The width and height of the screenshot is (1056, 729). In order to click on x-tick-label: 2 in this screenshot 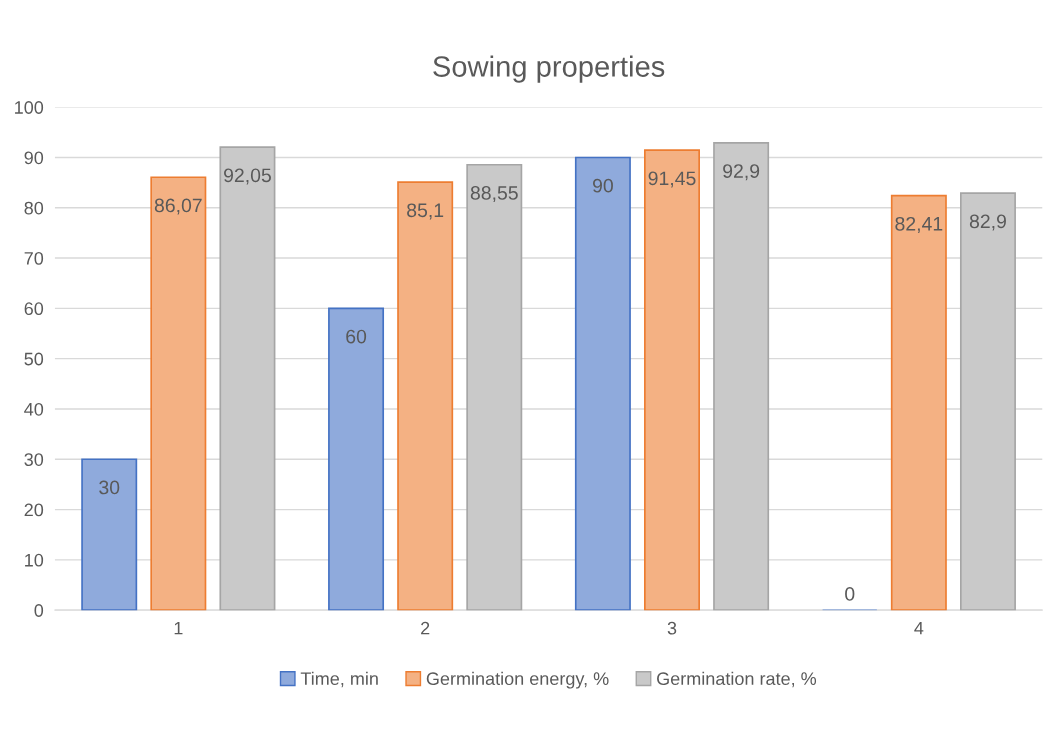, I will do `click(425, 628)`.